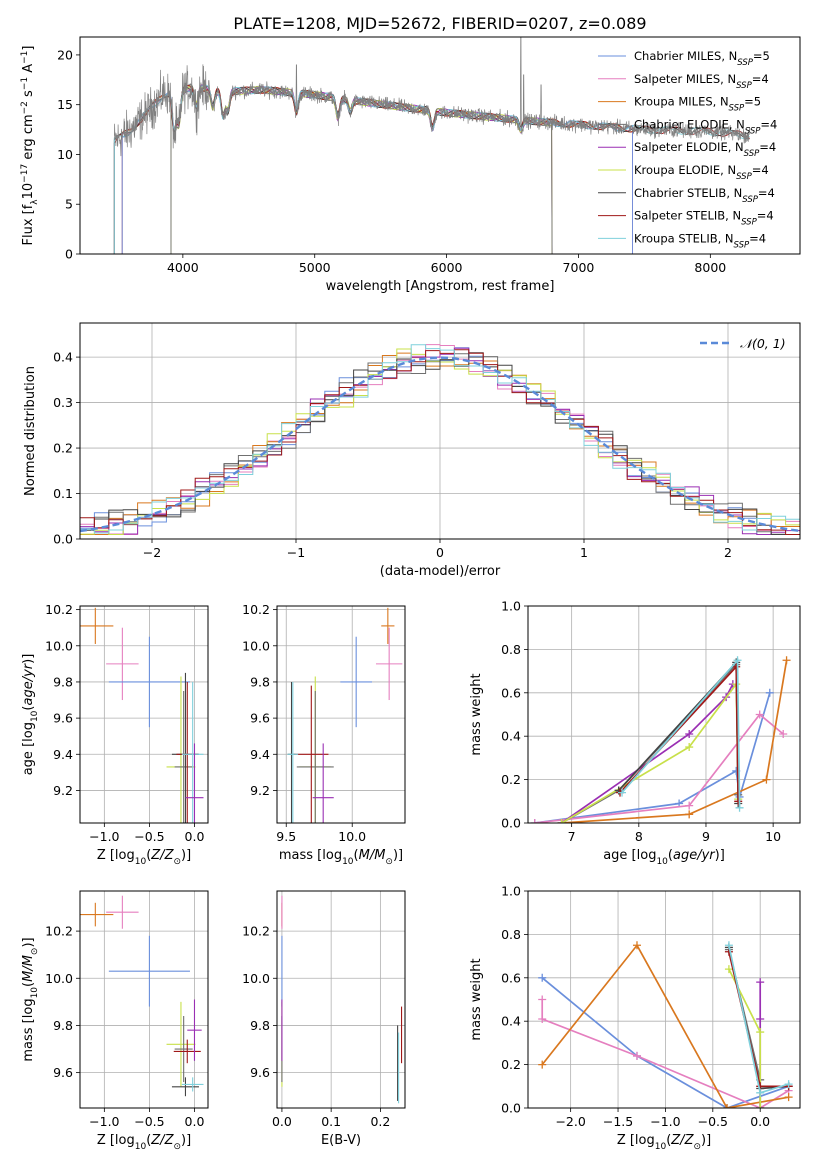 This screenshot has width=819, height=1170. Describe the element at coordinates (63, 754) in the screenshot. I see `y-tick-label: 9.4` at that location.